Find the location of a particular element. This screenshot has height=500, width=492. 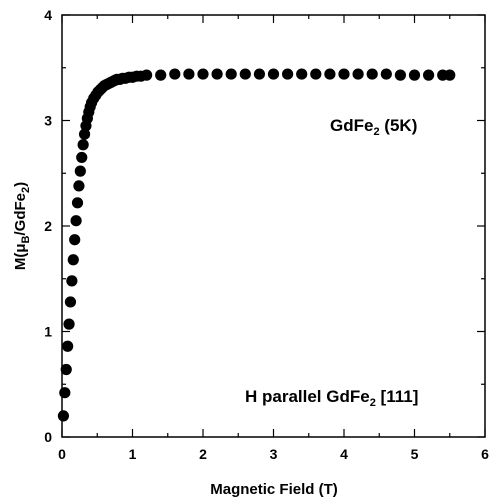

y-tick-label: 0 is located at coordinates (48, 437).